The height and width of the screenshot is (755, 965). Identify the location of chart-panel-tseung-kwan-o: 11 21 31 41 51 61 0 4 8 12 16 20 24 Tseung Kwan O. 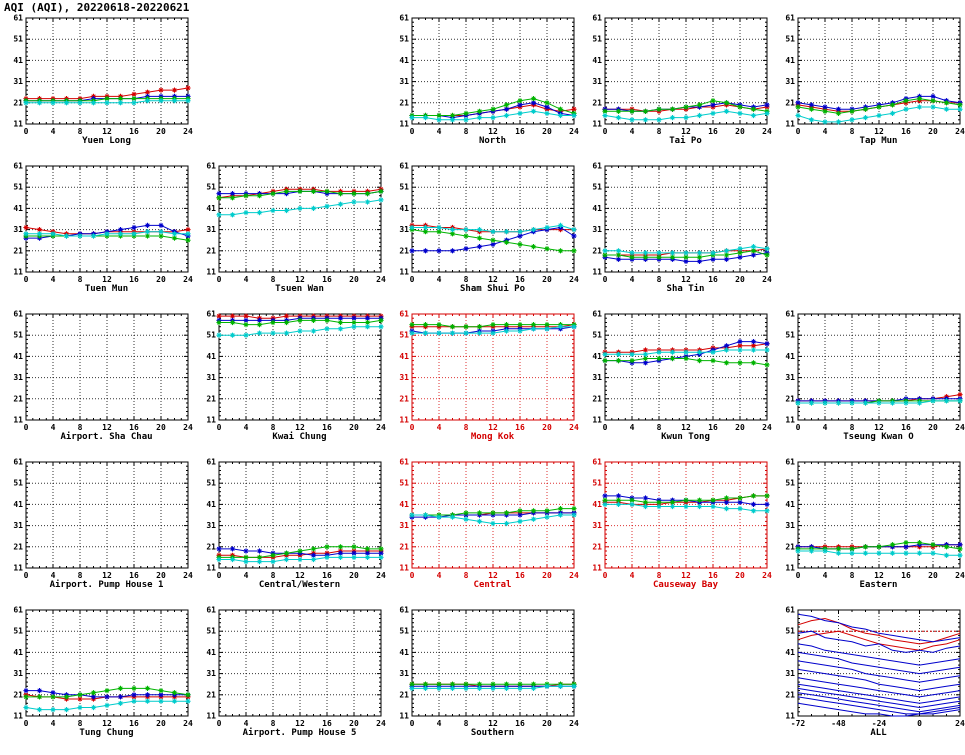
(868, 384).